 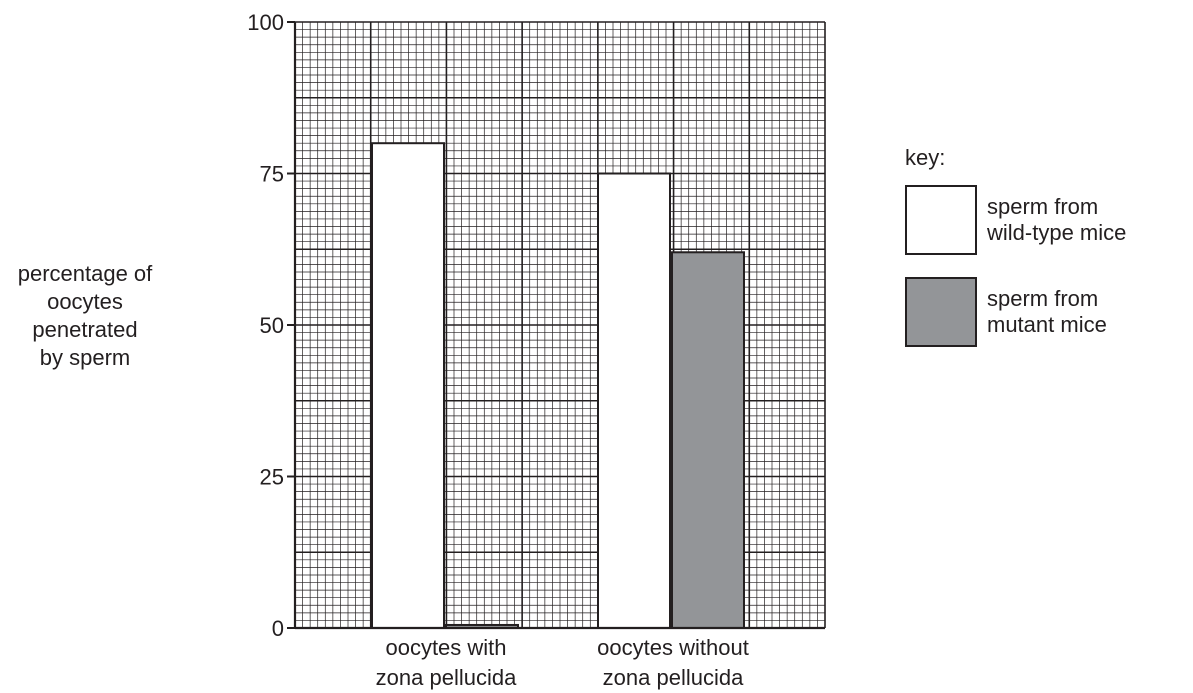 What do you see at coordinates (278, 628) in the screenshot?
I see `y-tick-label: 0` at bounding box center [278, 628].